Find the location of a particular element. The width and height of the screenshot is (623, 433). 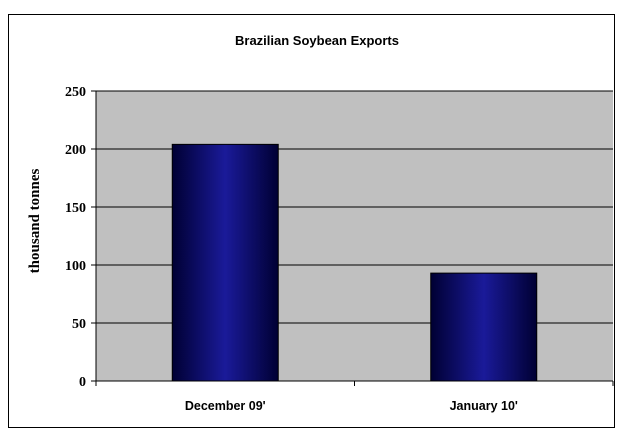

y-tick-label: 150 is located at coordinates (75, 208).